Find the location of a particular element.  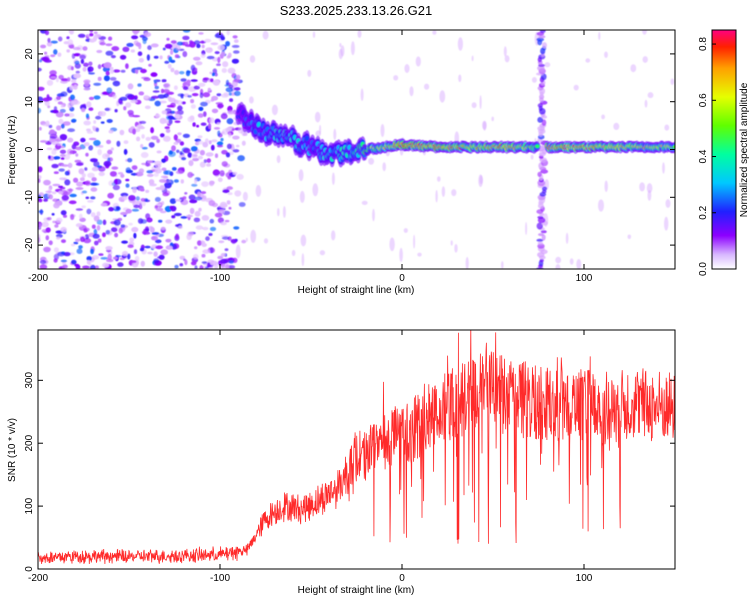

colorbar-ticks: 0.0 0.2 0.4 0.6 0.8 is located at coordinates (707, 156).